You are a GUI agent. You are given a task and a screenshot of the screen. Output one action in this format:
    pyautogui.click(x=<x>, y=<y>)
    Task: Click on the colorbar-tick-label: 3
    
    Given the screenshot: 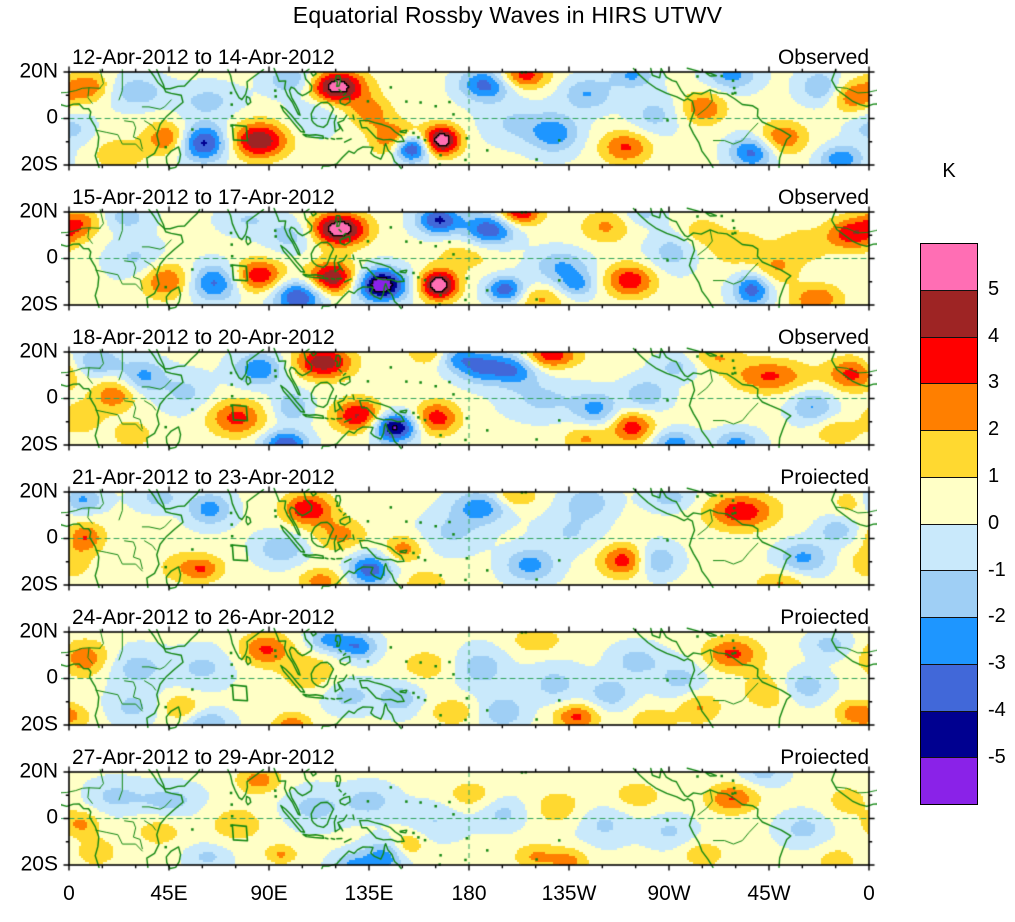 What is the action you would take?
    pyautogui.click(x=994, y=382)
    